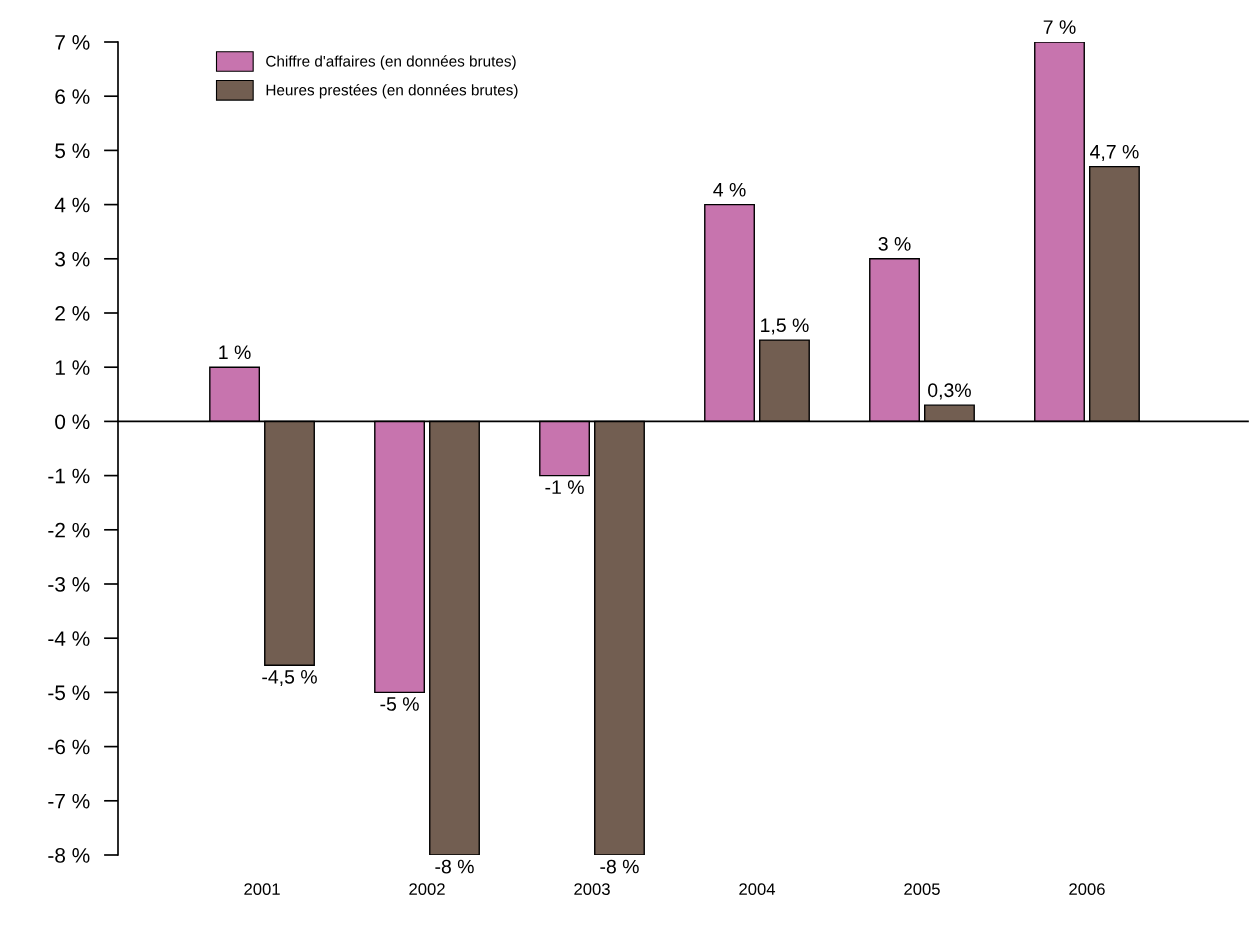 The height and width of the screenshot is (931, 1251). I want to click on legend-label: Chiffre d'affaires (en données brutes), so click(391, 62).